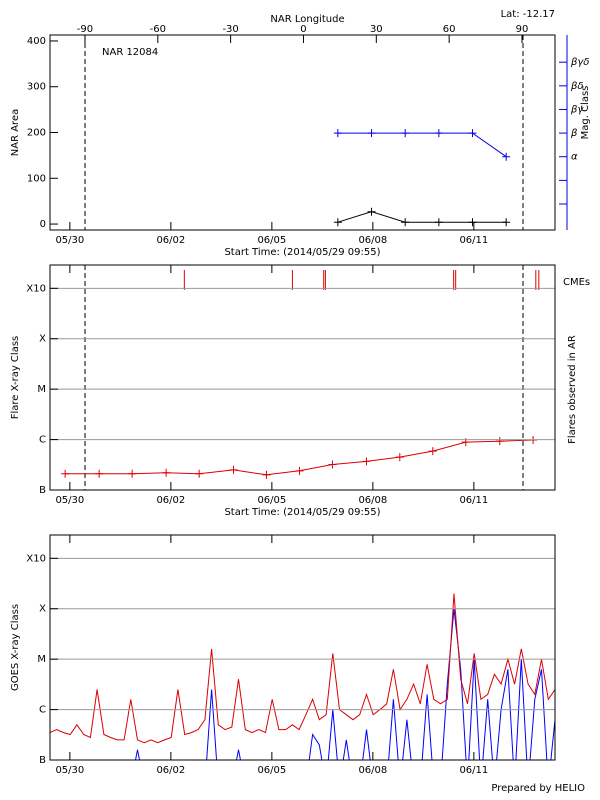 The width and height of the screenshot is (600, 800). What do you see at coordinates (36, 41) in the screenshot?
I see `y-tick-label: 400` at bounding box center [36, 41].